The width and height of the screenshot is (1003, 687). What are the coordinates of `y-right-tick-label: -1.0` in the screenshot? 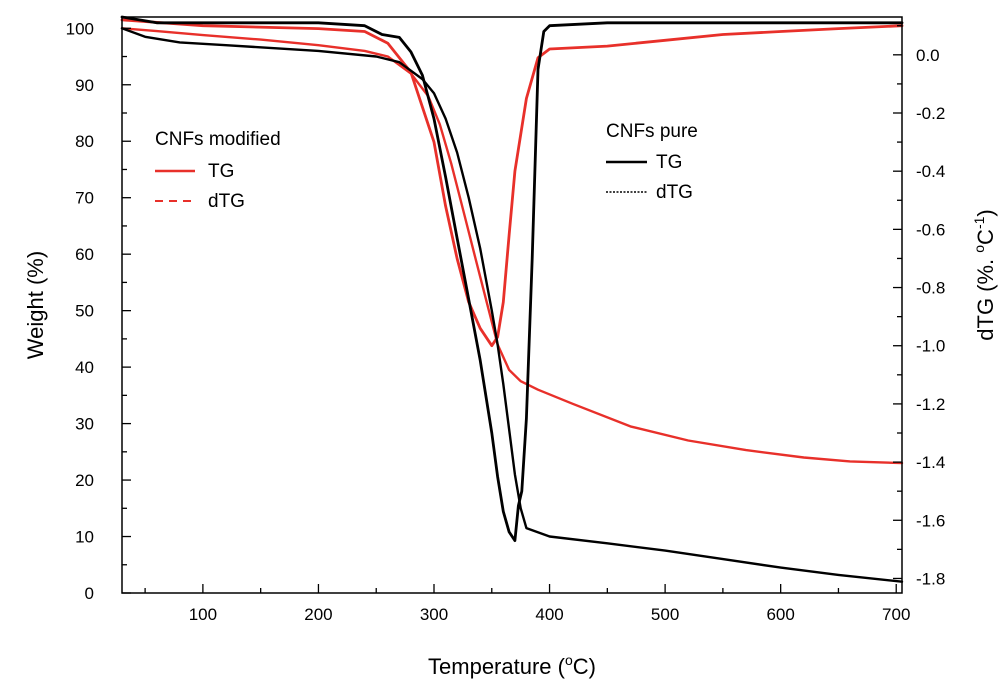 It's located at (930, 346).